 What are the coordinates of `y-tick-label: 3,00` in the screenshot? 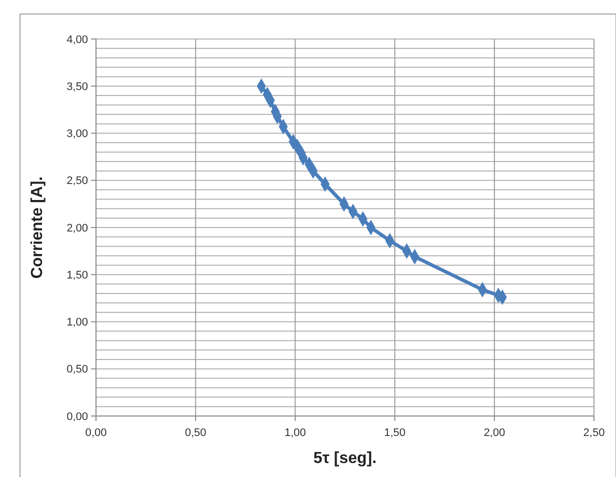 It's located at (77, 134).